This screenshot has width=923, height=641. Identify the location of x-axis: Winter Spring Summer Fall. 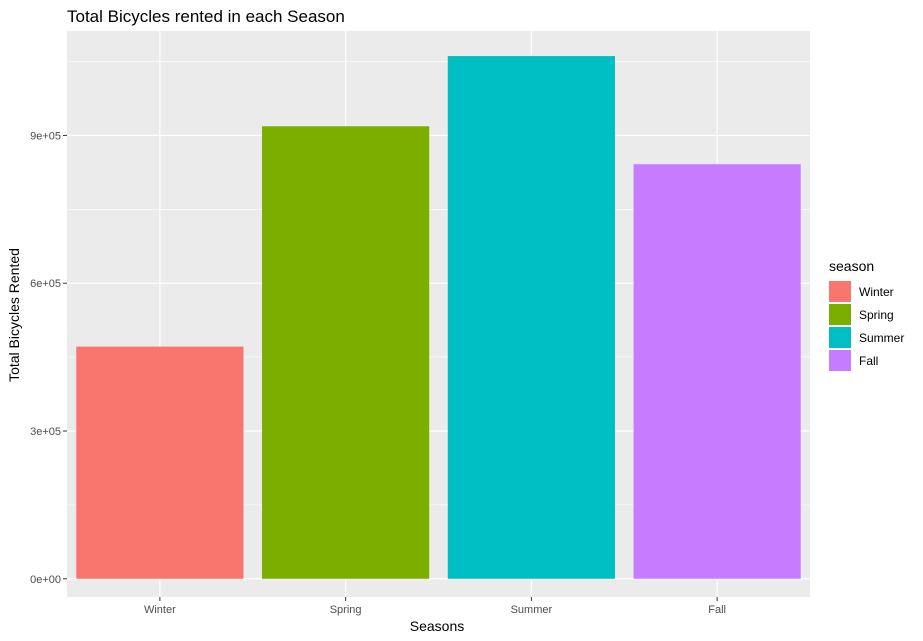
(435, 606).